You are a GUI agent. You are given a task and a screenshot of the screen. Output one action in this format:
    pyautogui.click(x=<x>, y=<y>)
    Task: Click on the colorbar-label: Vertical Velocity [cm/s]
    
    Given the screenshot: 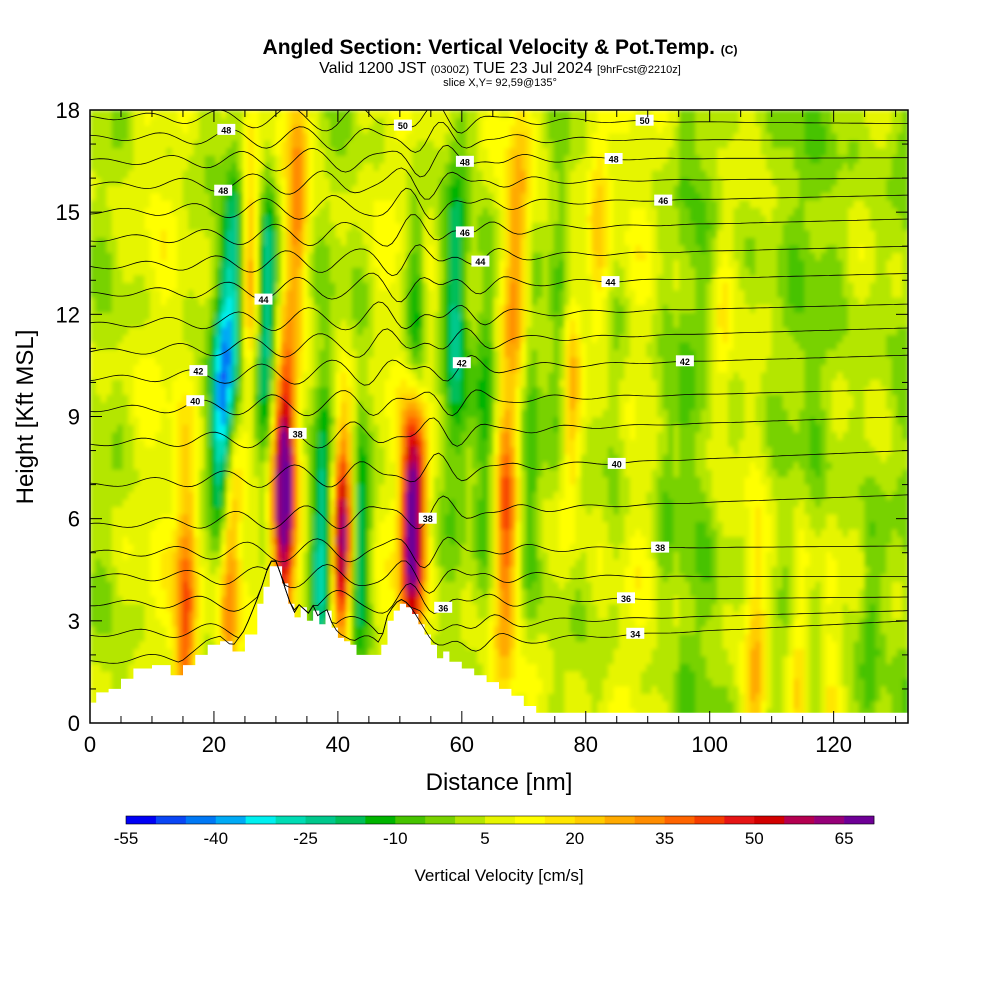 What is the action you would take?
    pyautogui.click(x=498, y=875)
    